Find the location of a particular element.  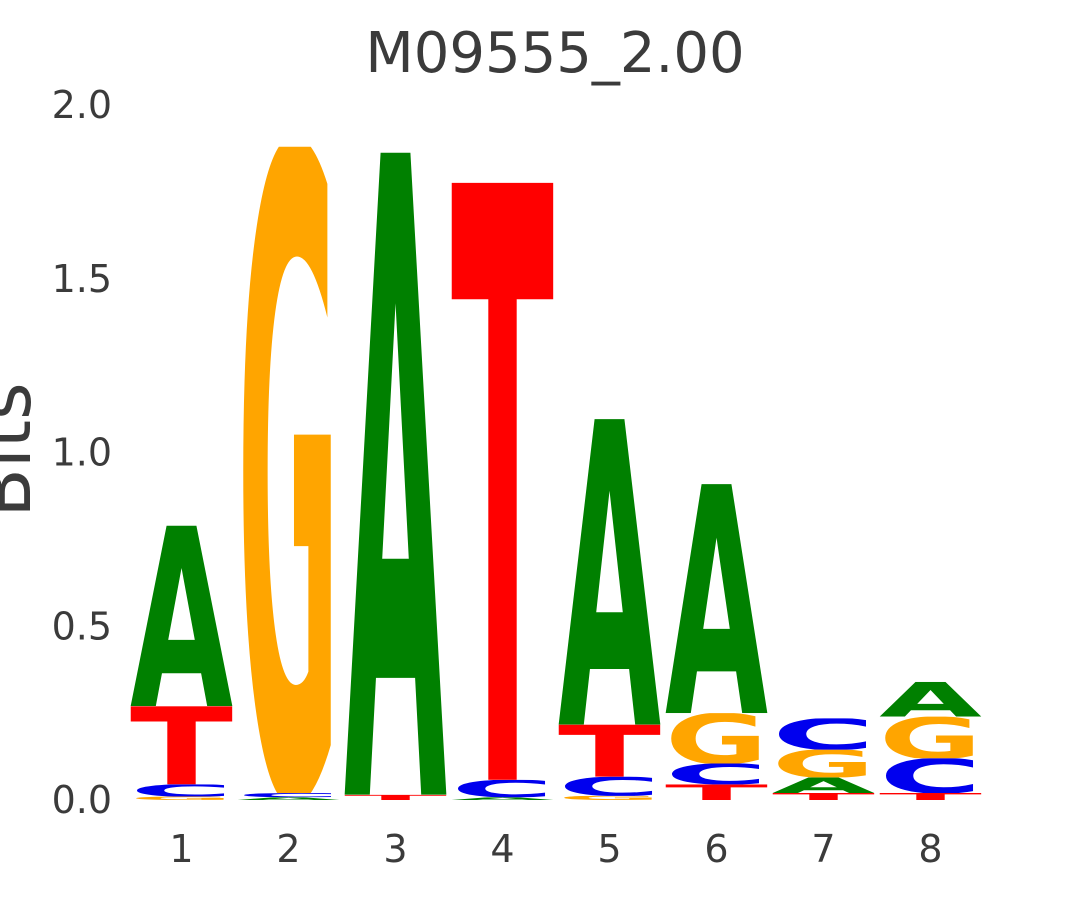

logo-letter-C-pos2: C is located at coordinates (288, 795).